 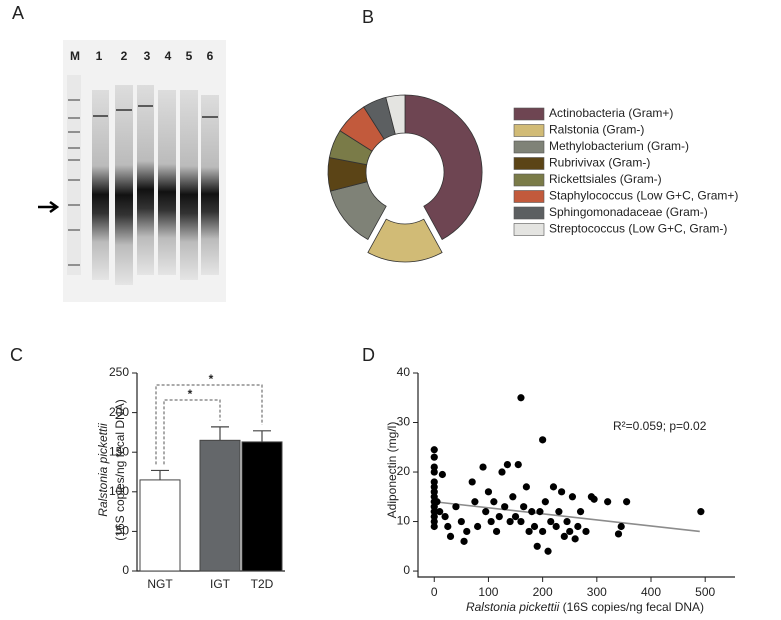 What do you see at coordinates (567, 516) in the screenshot?
I see `trend-line` at bounding box center [567, 516].